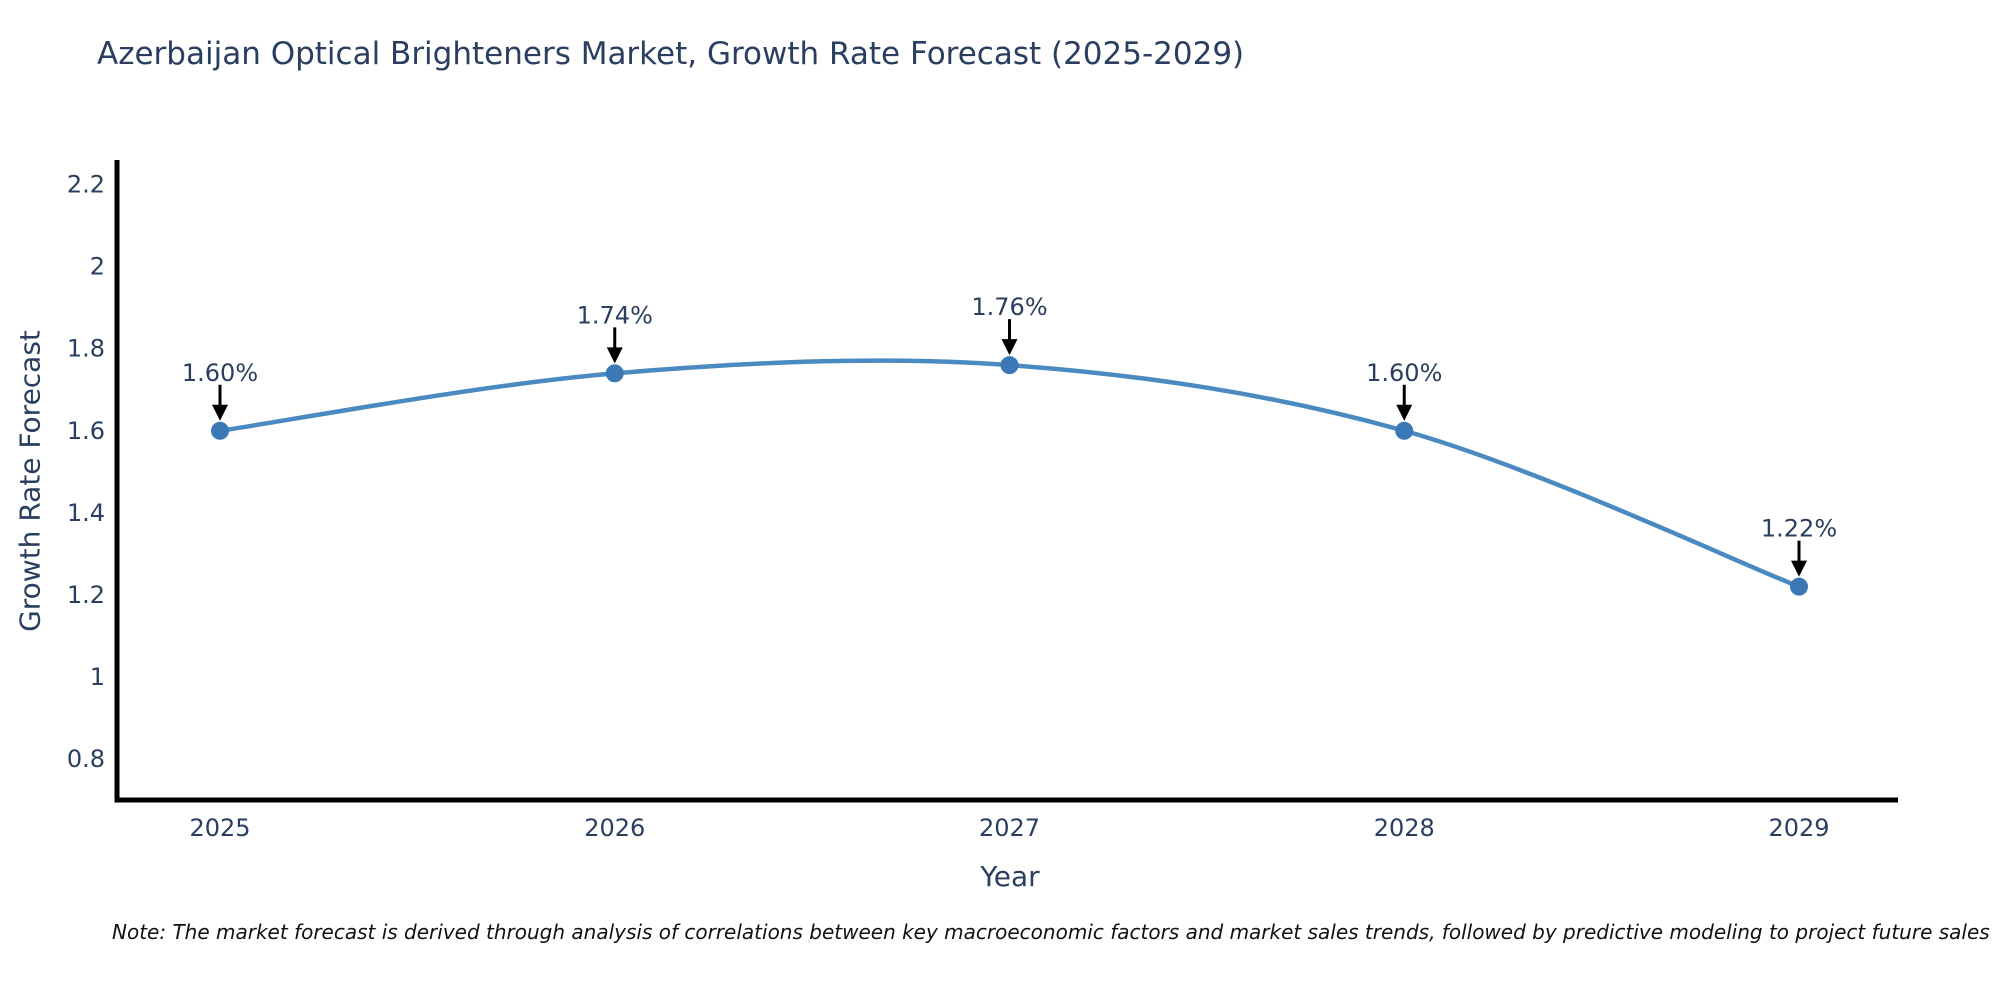 The height and width of the screenshot is (1000, 2000). What do you see at coordinates (86, 349) in the screenshot?
I see `y-tick-label: 1.8` at bounding box center [86, 349].